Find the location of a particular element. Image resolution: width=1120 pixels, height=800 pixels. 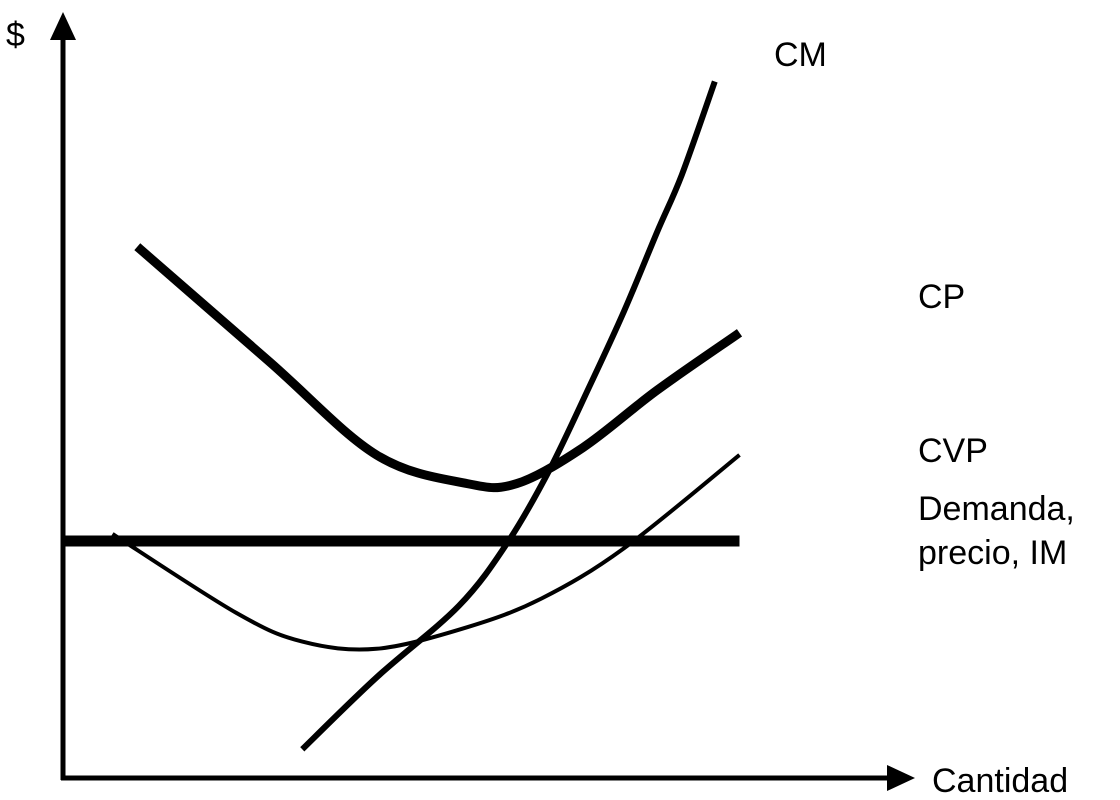

series-label-cm: CM is located at coordinates (800, 55).